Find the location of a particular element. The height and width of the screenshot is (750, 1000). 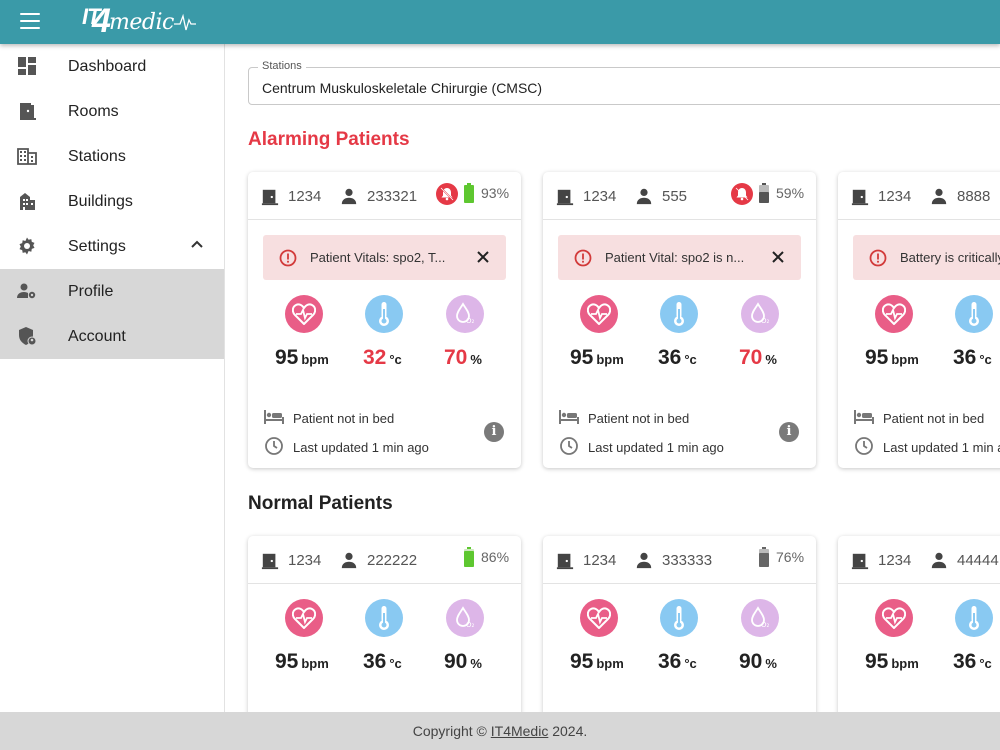

battery-percent: 93% is located at coordinates (495, 193).